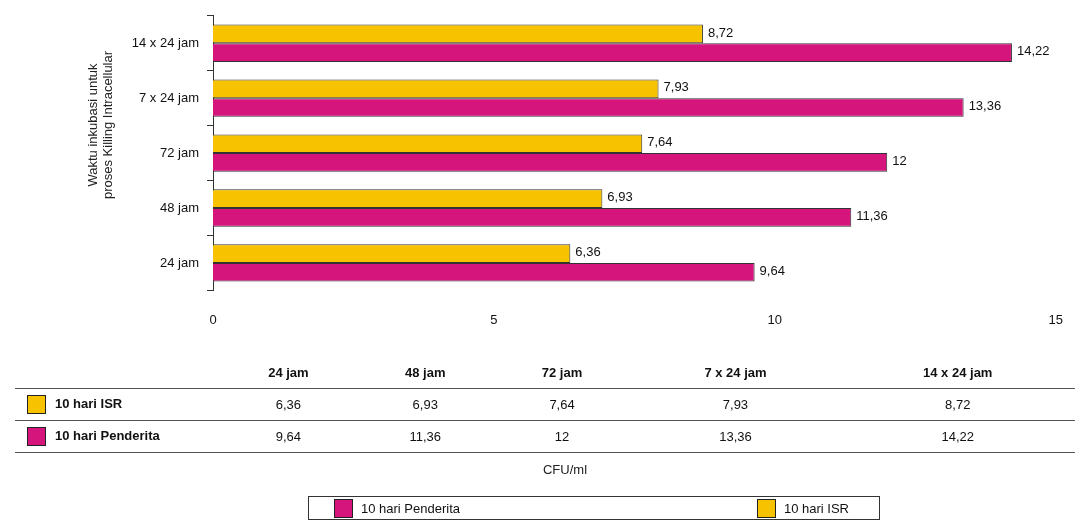  I want to click on data-label: 12, so click(899, 161).